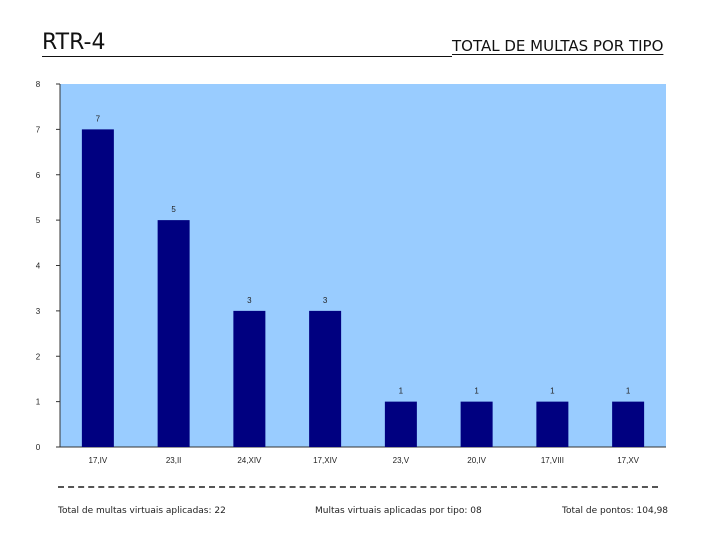 Image resolution: width=720 pixels, height=540 pixels. Describe the element at coordinates (173, 209) in the screenshot. I see `bar-data-label: 5` at that location.